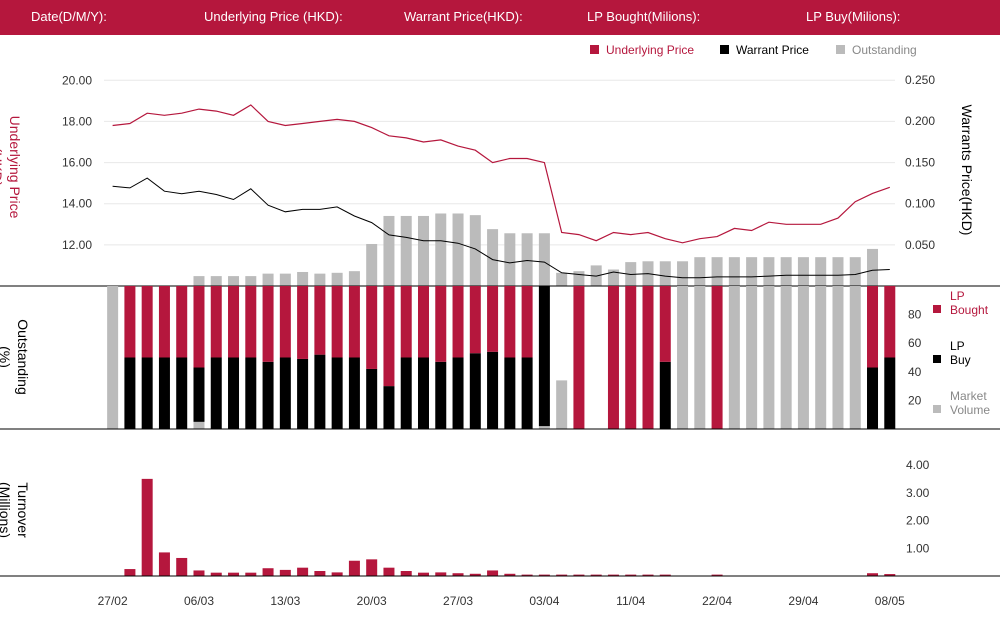 The width and height of the screenshot is (1000, 620). I want to click on legend-swatch, so click(840, 49).